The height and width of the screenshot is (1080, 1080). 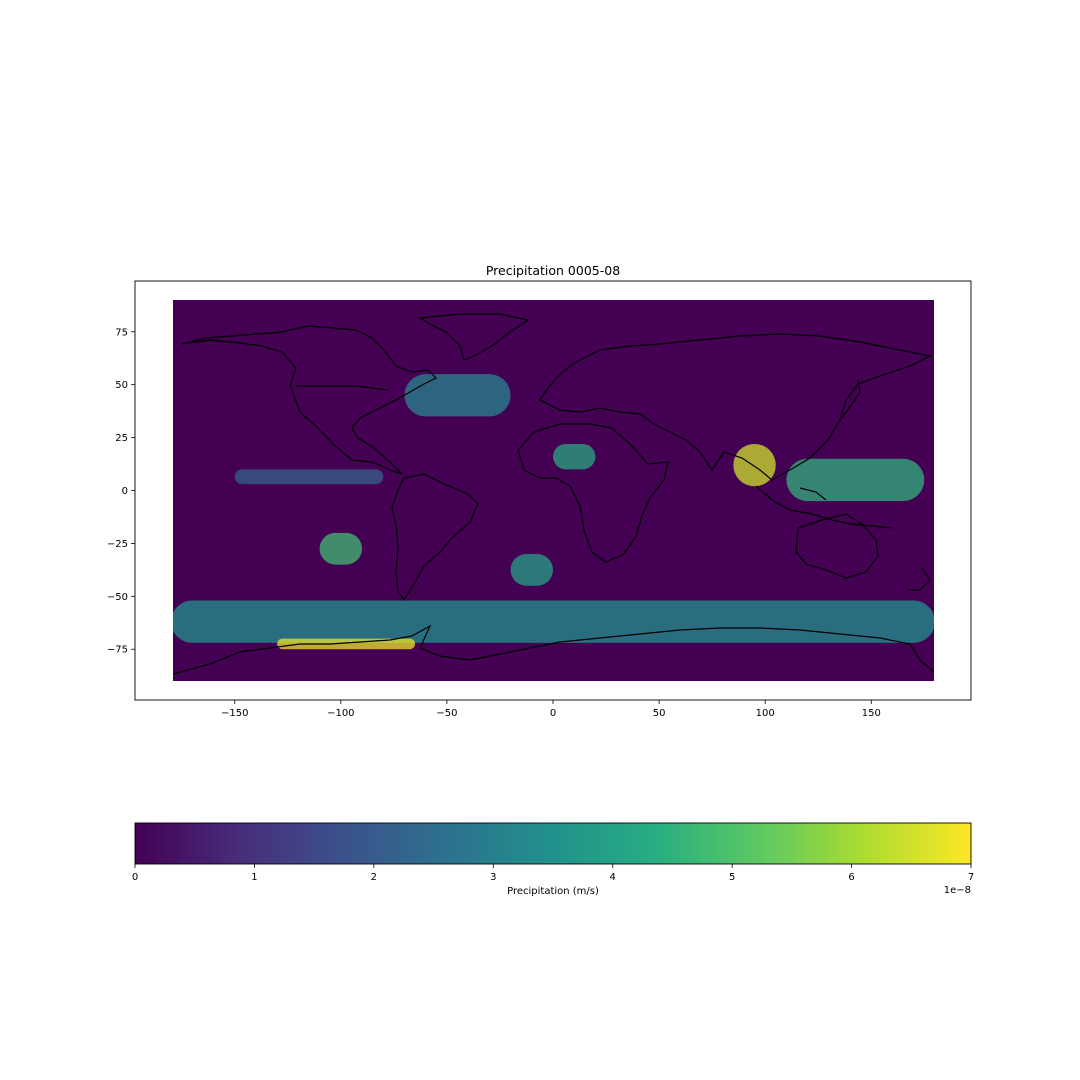 I want to click on y-tick-label: 75, so click(x=121, y=332).